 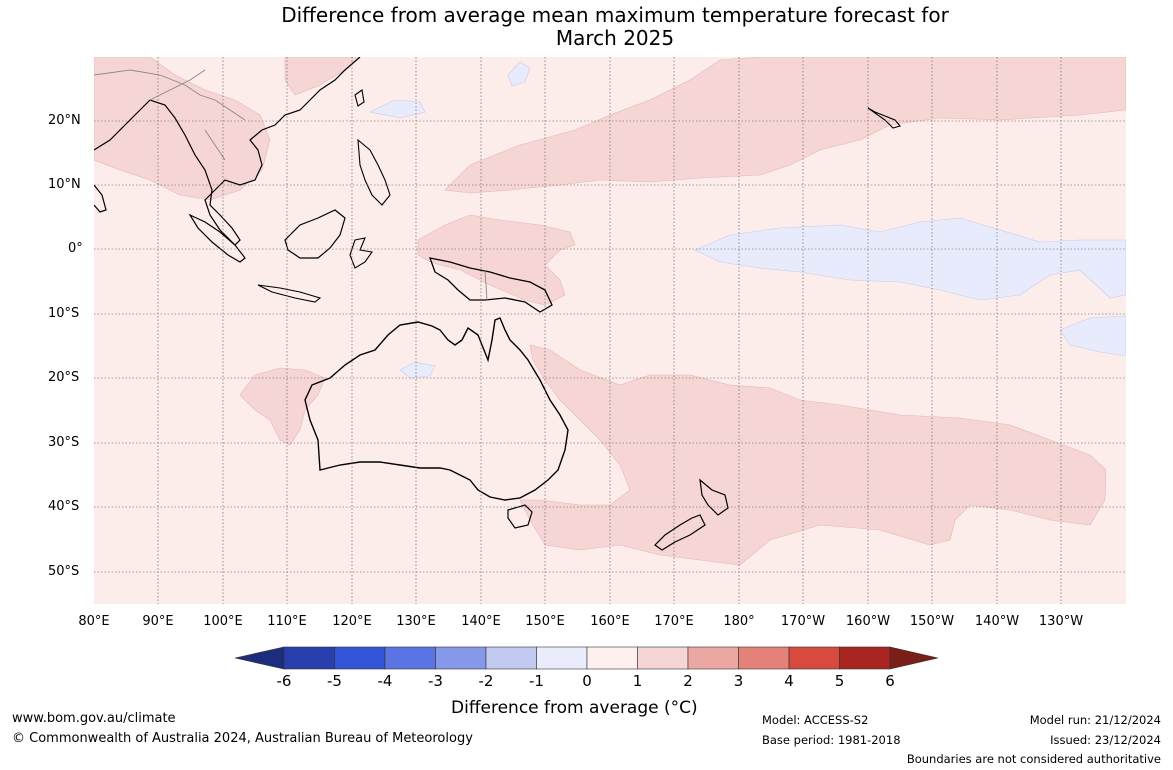 What do you see at coordinates (910, 259) in the screenshot?
I see `cool-region-equatorial-pacific` at bounding box center [910, 259].